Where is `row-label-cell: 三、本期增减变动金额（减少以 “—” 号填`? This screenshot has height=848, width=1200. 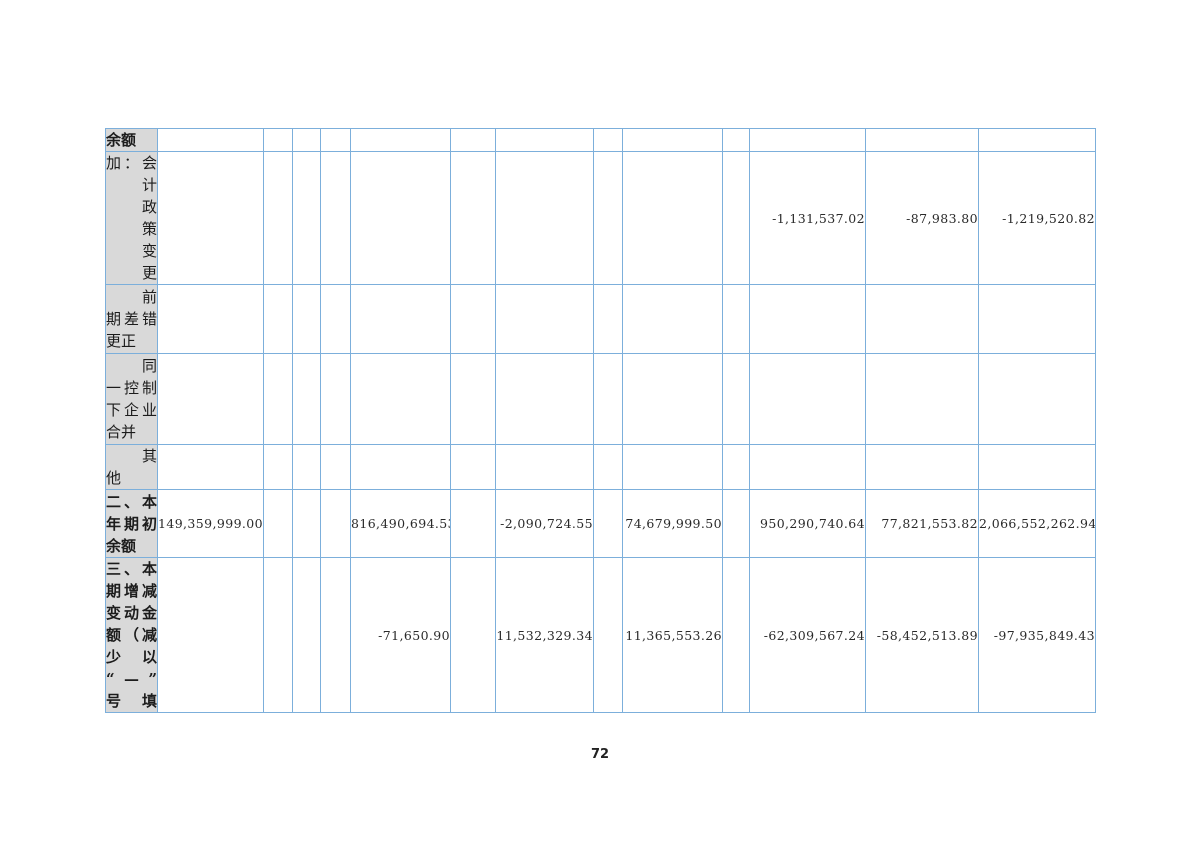 row-label-cell: 三、本期增减变动金额（减少以 “—” 号填 is located at coordinates (131, 635).